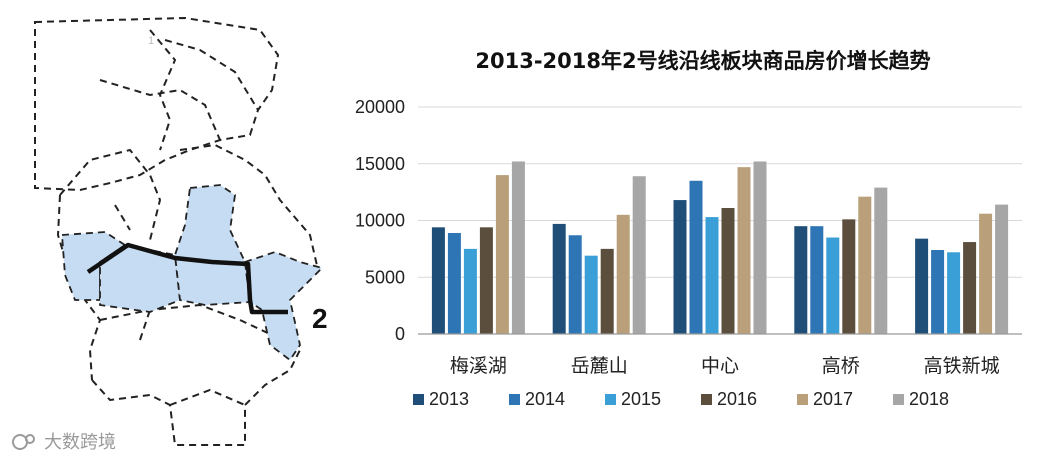  I want to click on route-label: 2, so click(320, 318).